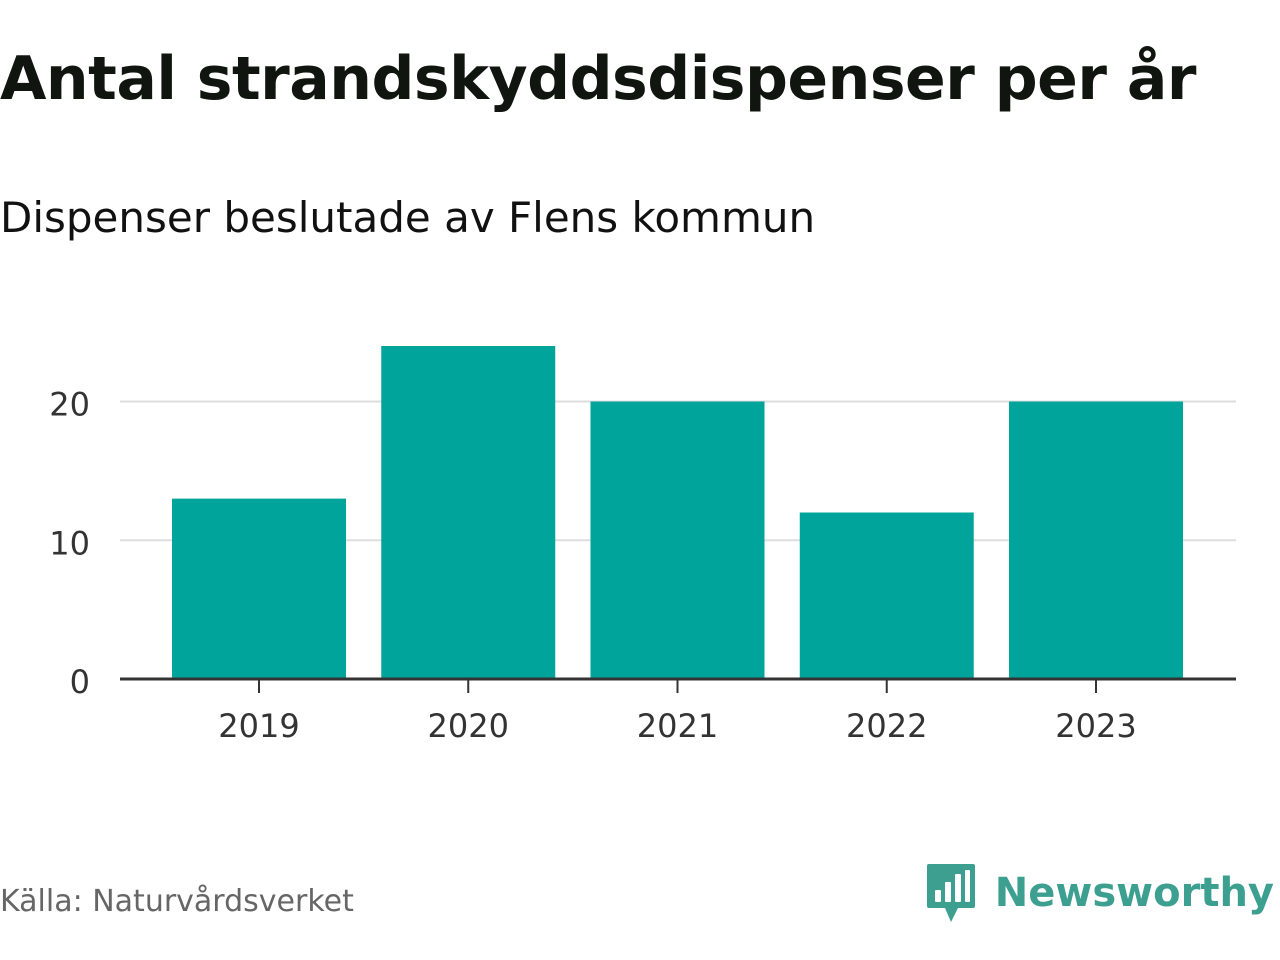 The width and height of the screenshot is (1280, 960). Describe the element at coordinates (677, 726) in the screenshot. I see `x-tick-label-2021: 2021` at that location.